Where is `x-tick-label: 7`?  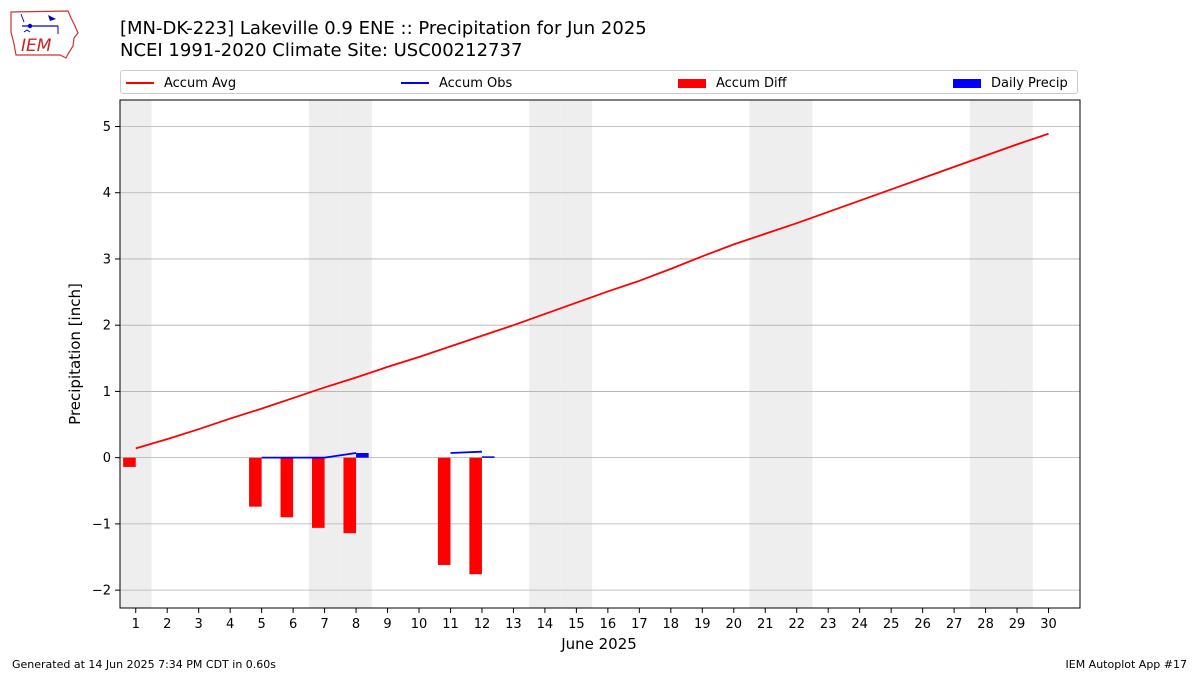 x-tick-label: 7 is located at coordinates (324, 624).